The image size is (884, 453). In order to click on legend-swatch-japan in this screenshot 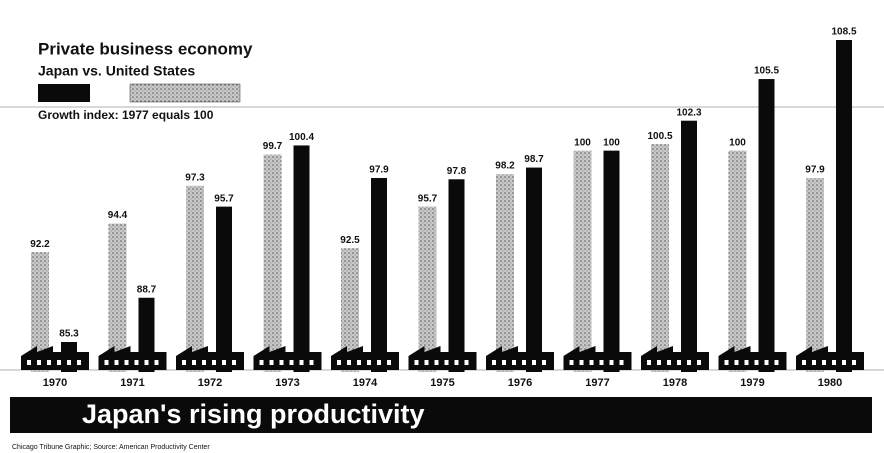, I will do `click(64, 93)`.